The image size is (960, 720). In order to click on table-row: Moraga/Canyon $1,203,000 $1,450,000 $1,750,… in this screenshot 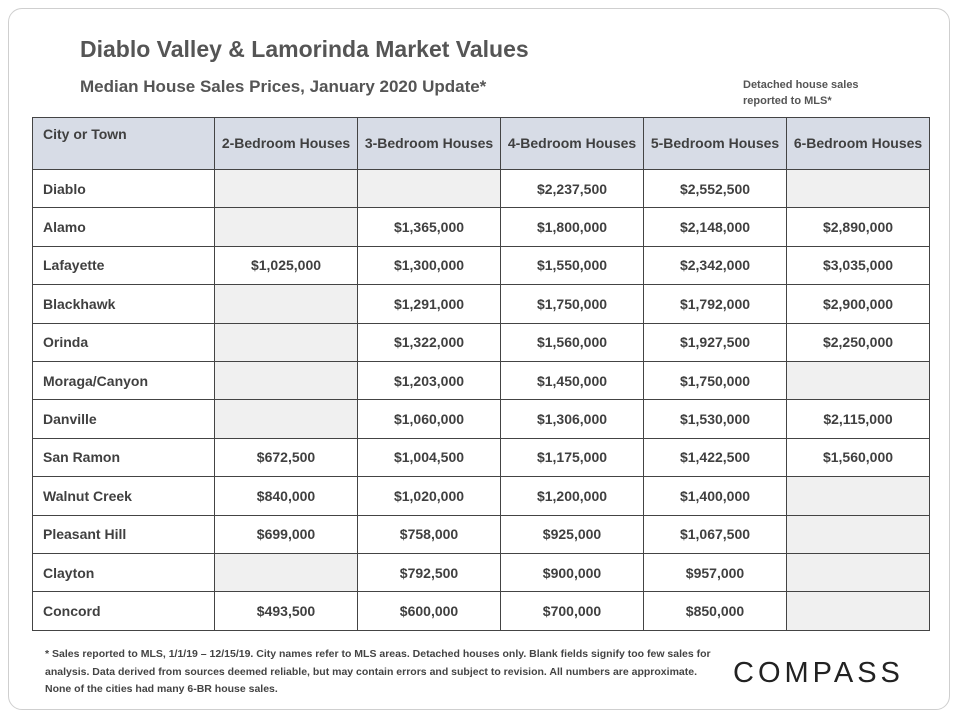, I will do `click(481, 380)`.